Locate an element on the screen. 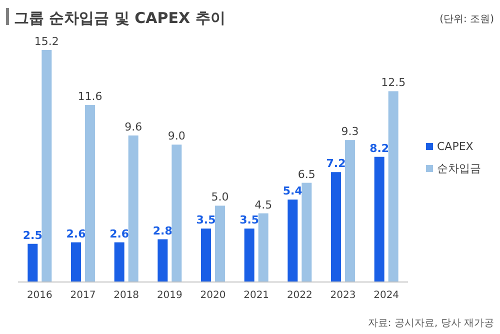 Image resolution: width=500 pixels, height=334 pixels. legend-label: CAPEX is located at coordinates (455, 146).